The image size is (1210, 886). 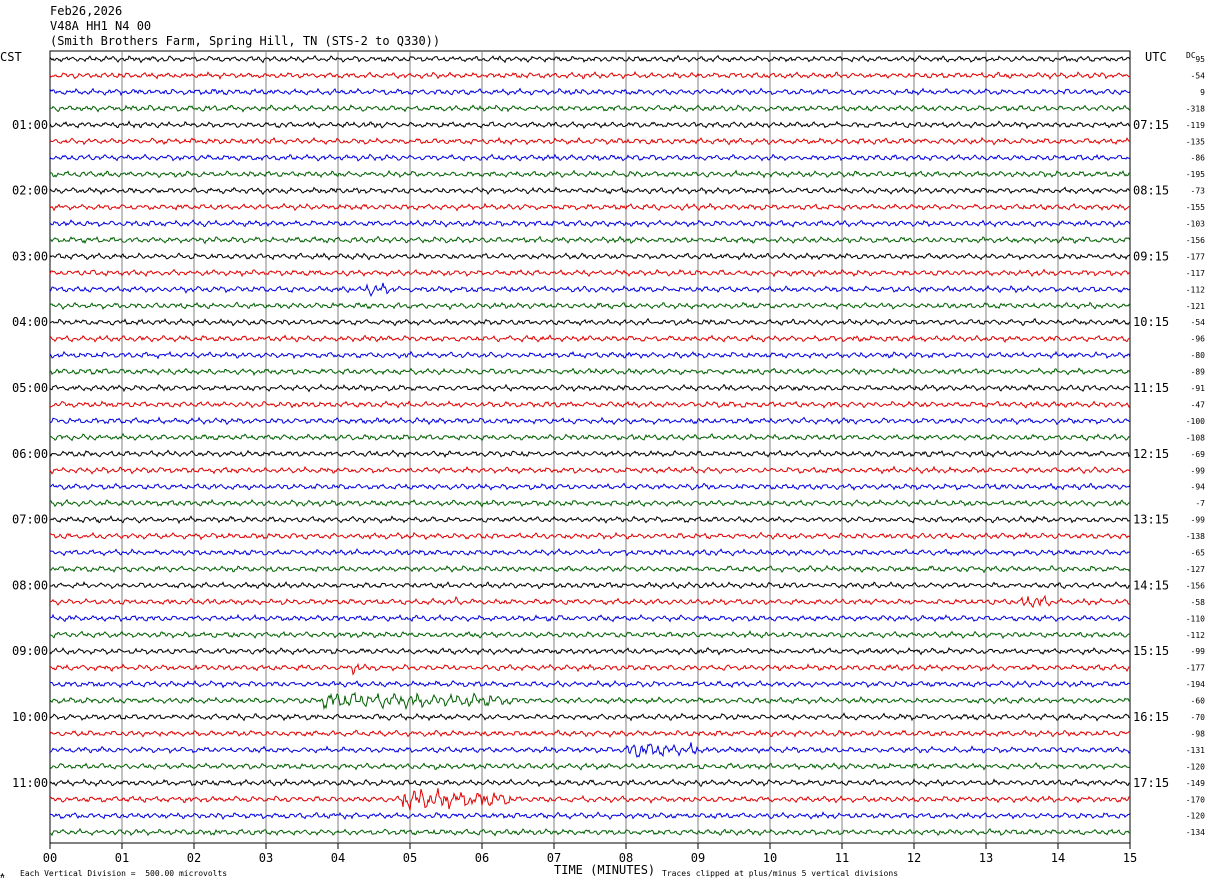 I want to click on right-hour-label: 15:15, so click(x=1151, y=651).